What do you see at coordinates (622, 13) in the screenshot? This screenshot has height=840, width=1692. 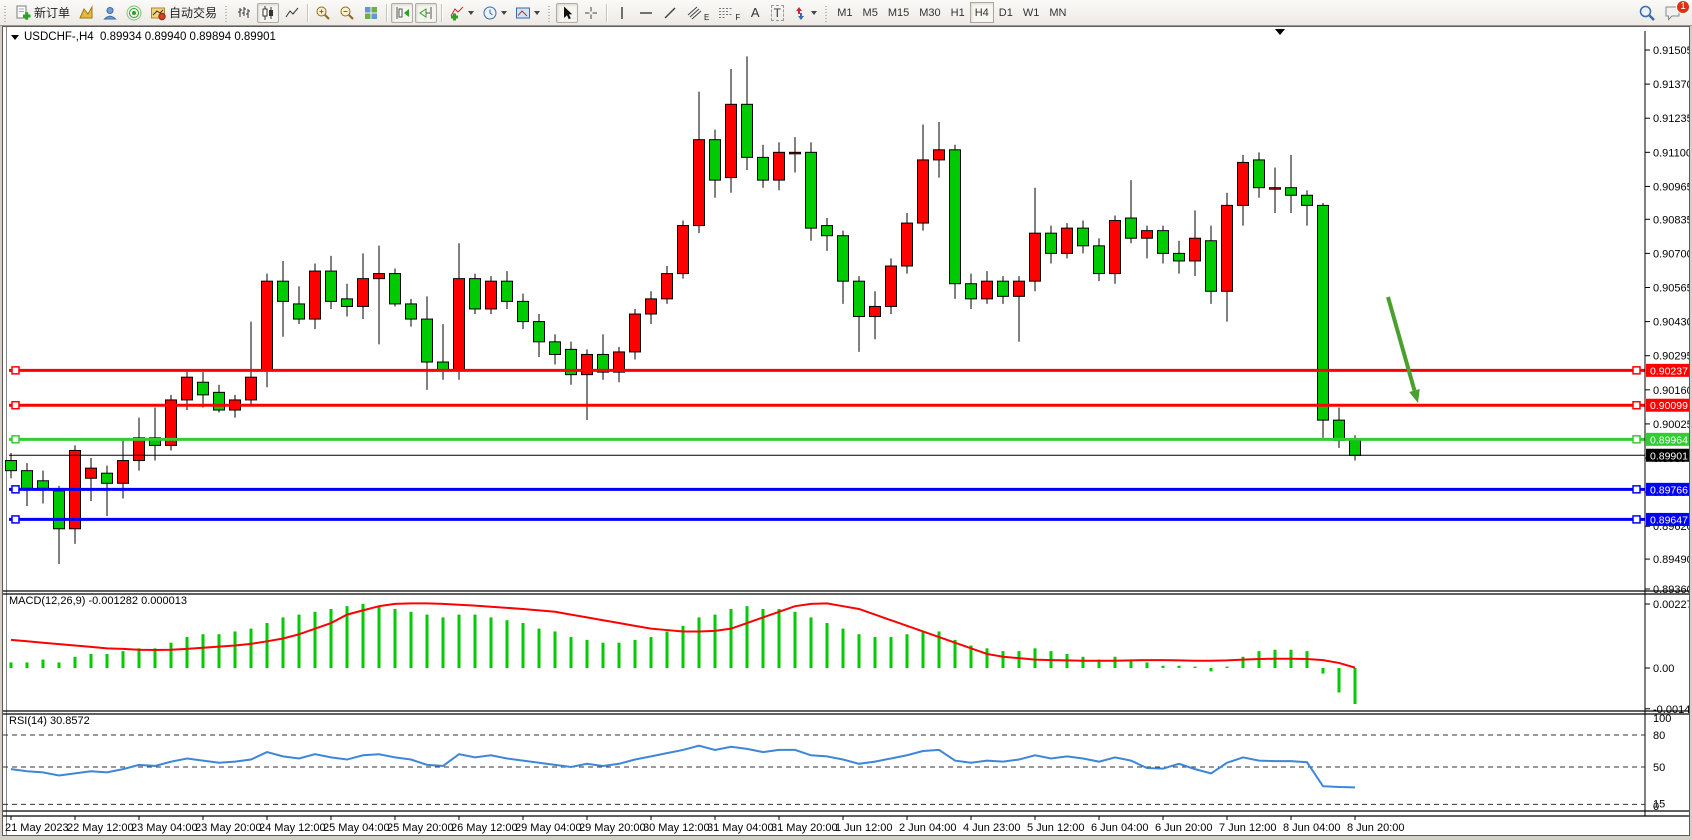 I see `vertical-line-button` at bounding box center [622, 13].